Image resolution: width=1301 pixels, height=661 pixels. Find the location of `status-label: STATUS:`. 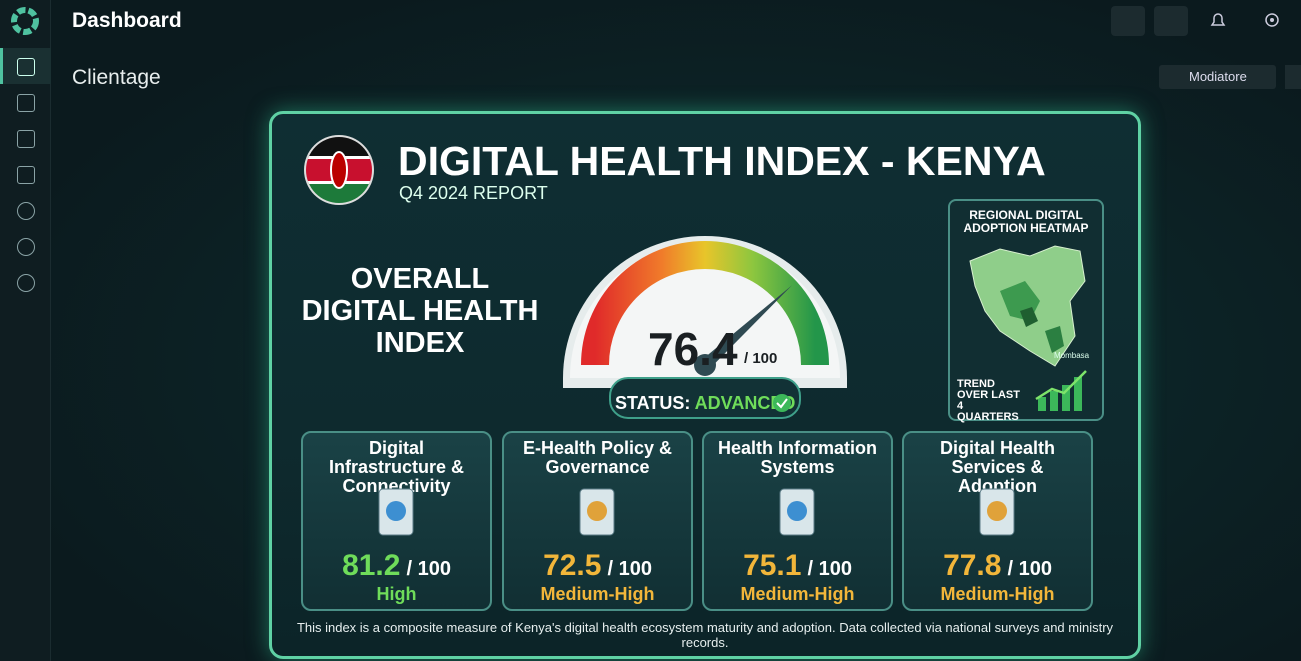

status-label: STATUS: is located at coordinates (653, 403).